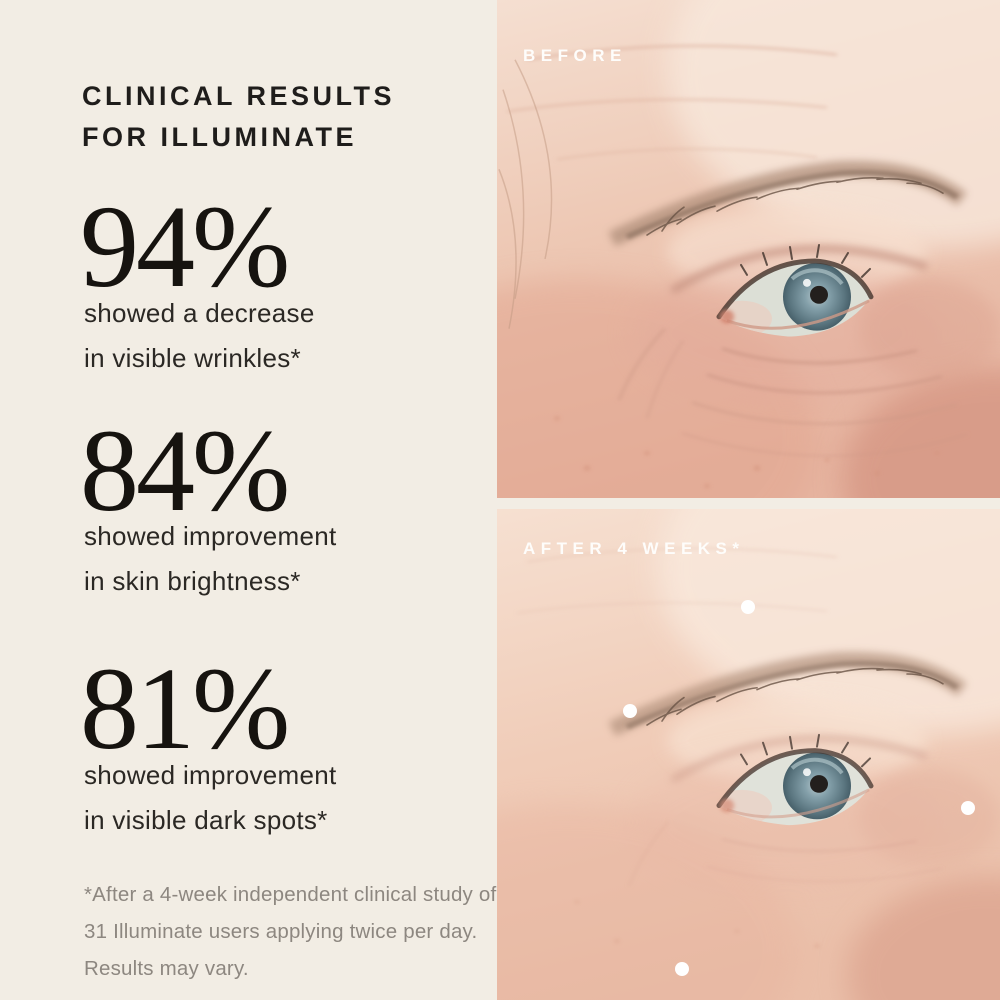 The height and width of the screenshot is (1000, 1000). I want to click on before-label: BEFORE, so click(575, 55).